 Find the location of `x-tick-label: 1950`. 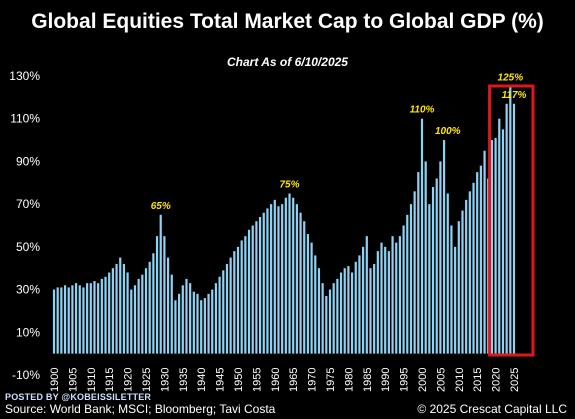

x-tick-label: 1950 is located at coordinates (239, 380).